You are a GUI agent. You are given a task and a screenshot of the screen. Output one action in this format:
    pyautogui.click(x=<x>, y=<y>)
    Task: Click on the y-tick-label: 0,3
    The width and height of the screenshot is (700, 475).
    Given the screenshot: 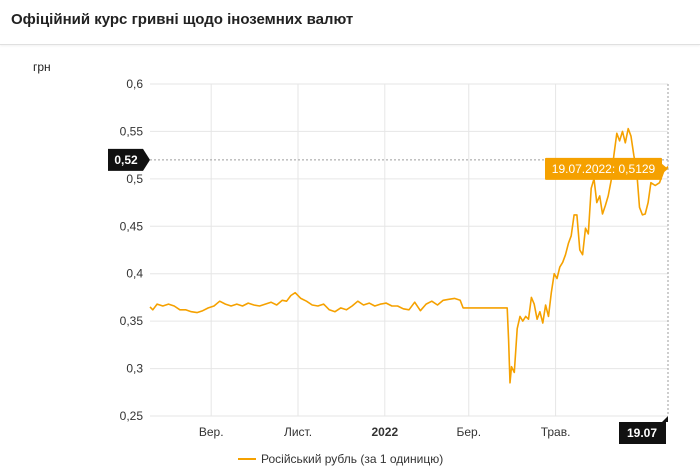 What is the action you would take?
    pyautogui.click(x=134, y=369)
    